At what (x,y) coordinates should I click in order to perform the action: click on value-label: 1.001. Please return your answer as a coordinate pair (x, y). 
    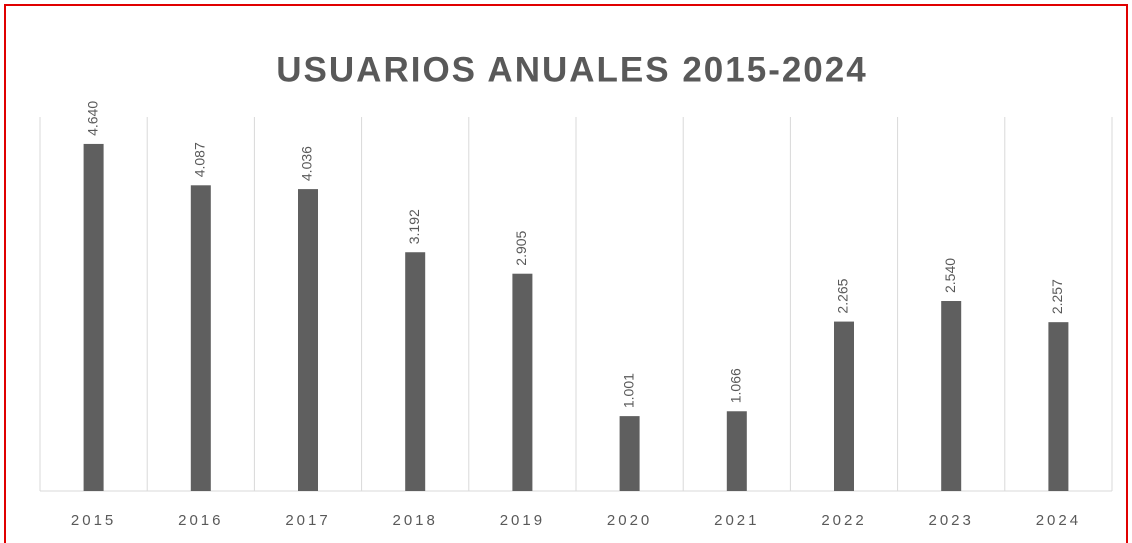
    Looking at the image, I should click on (628, 390).